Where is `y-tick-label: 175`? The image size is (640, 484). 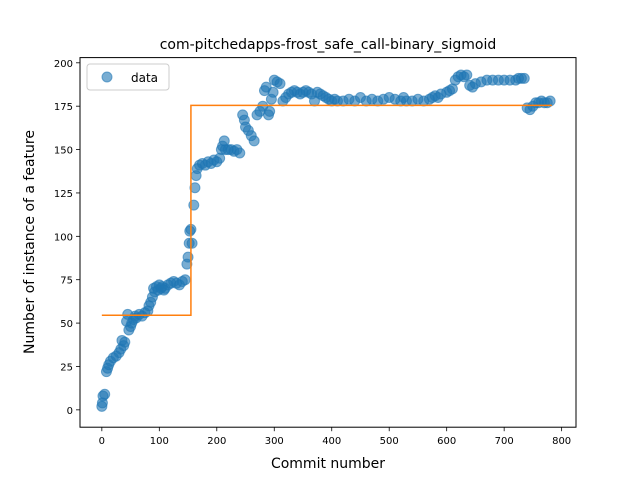
y-tick-label: 175 is located at coordinates (63, 107).